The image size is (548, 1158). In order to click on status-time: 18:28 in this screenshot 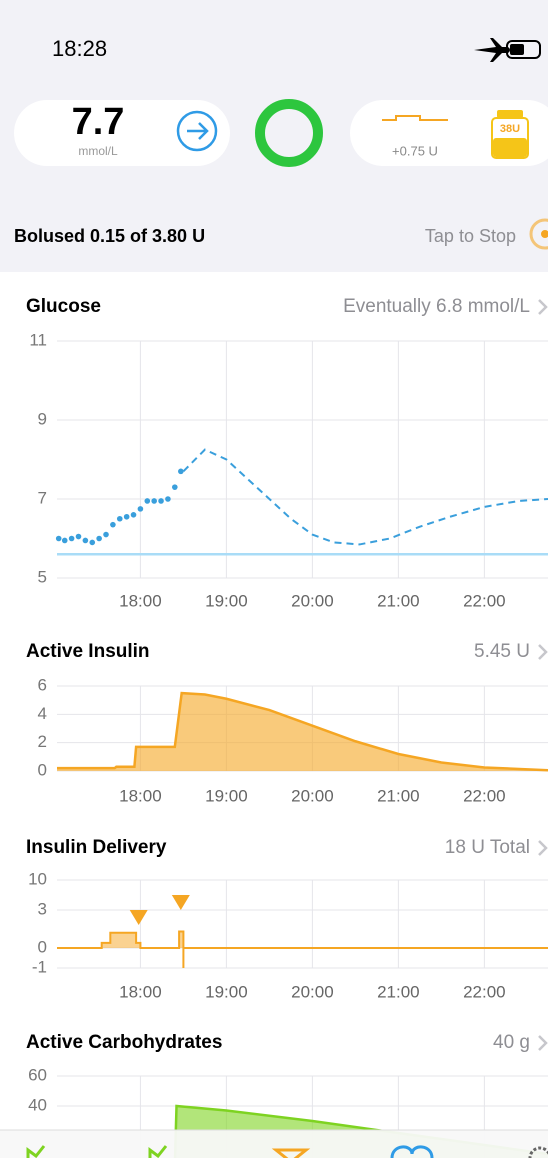, I will do `click(79, 48)`.